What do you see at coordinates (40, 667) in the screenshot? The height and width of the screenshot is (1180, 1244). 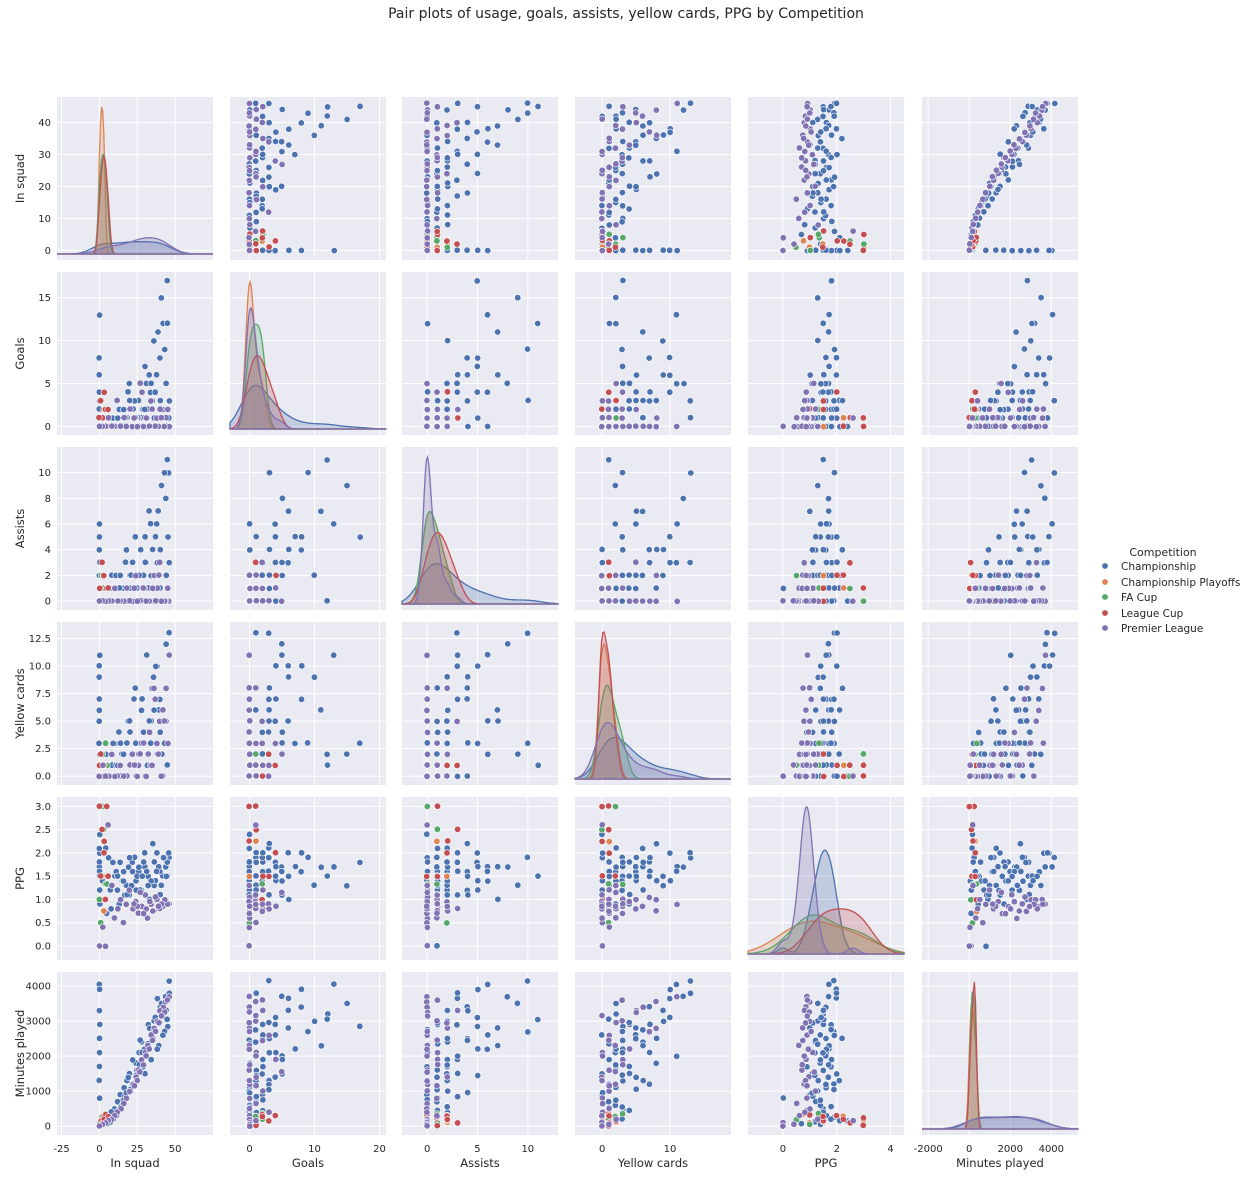 I see `y-tick-label: 10.0` at bounding box center [40, 667].